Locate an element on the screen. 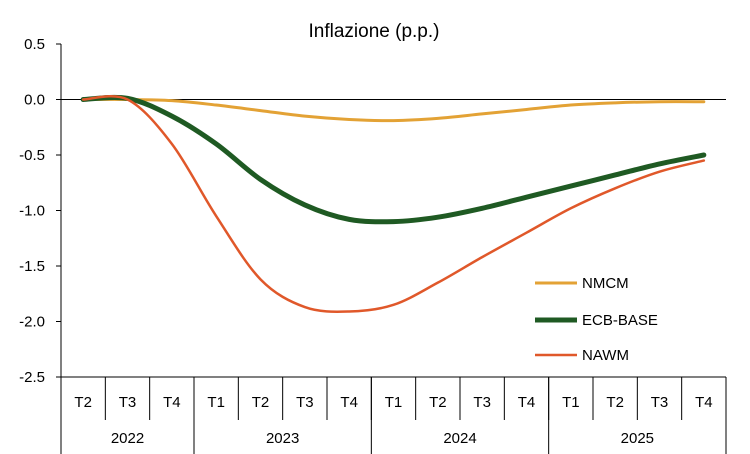 The image size is (750, 454). y-axis: 0.5 0.0 -0.5 -1.0 -1.5 -2.0 -2.5 is located at coordinates (40, 211).